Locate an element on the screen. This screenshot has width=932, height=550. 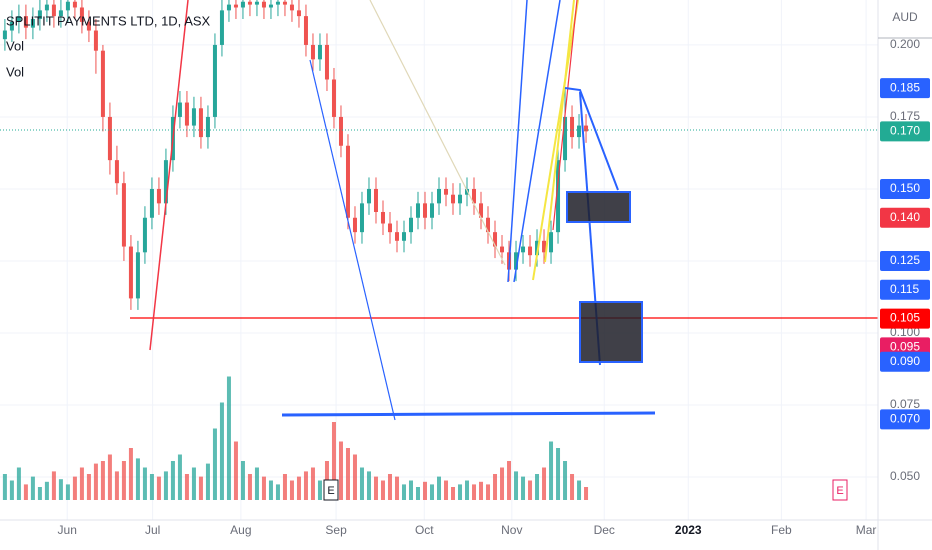
y-tick-label: 0.175 is located at coordinates (905, 116).